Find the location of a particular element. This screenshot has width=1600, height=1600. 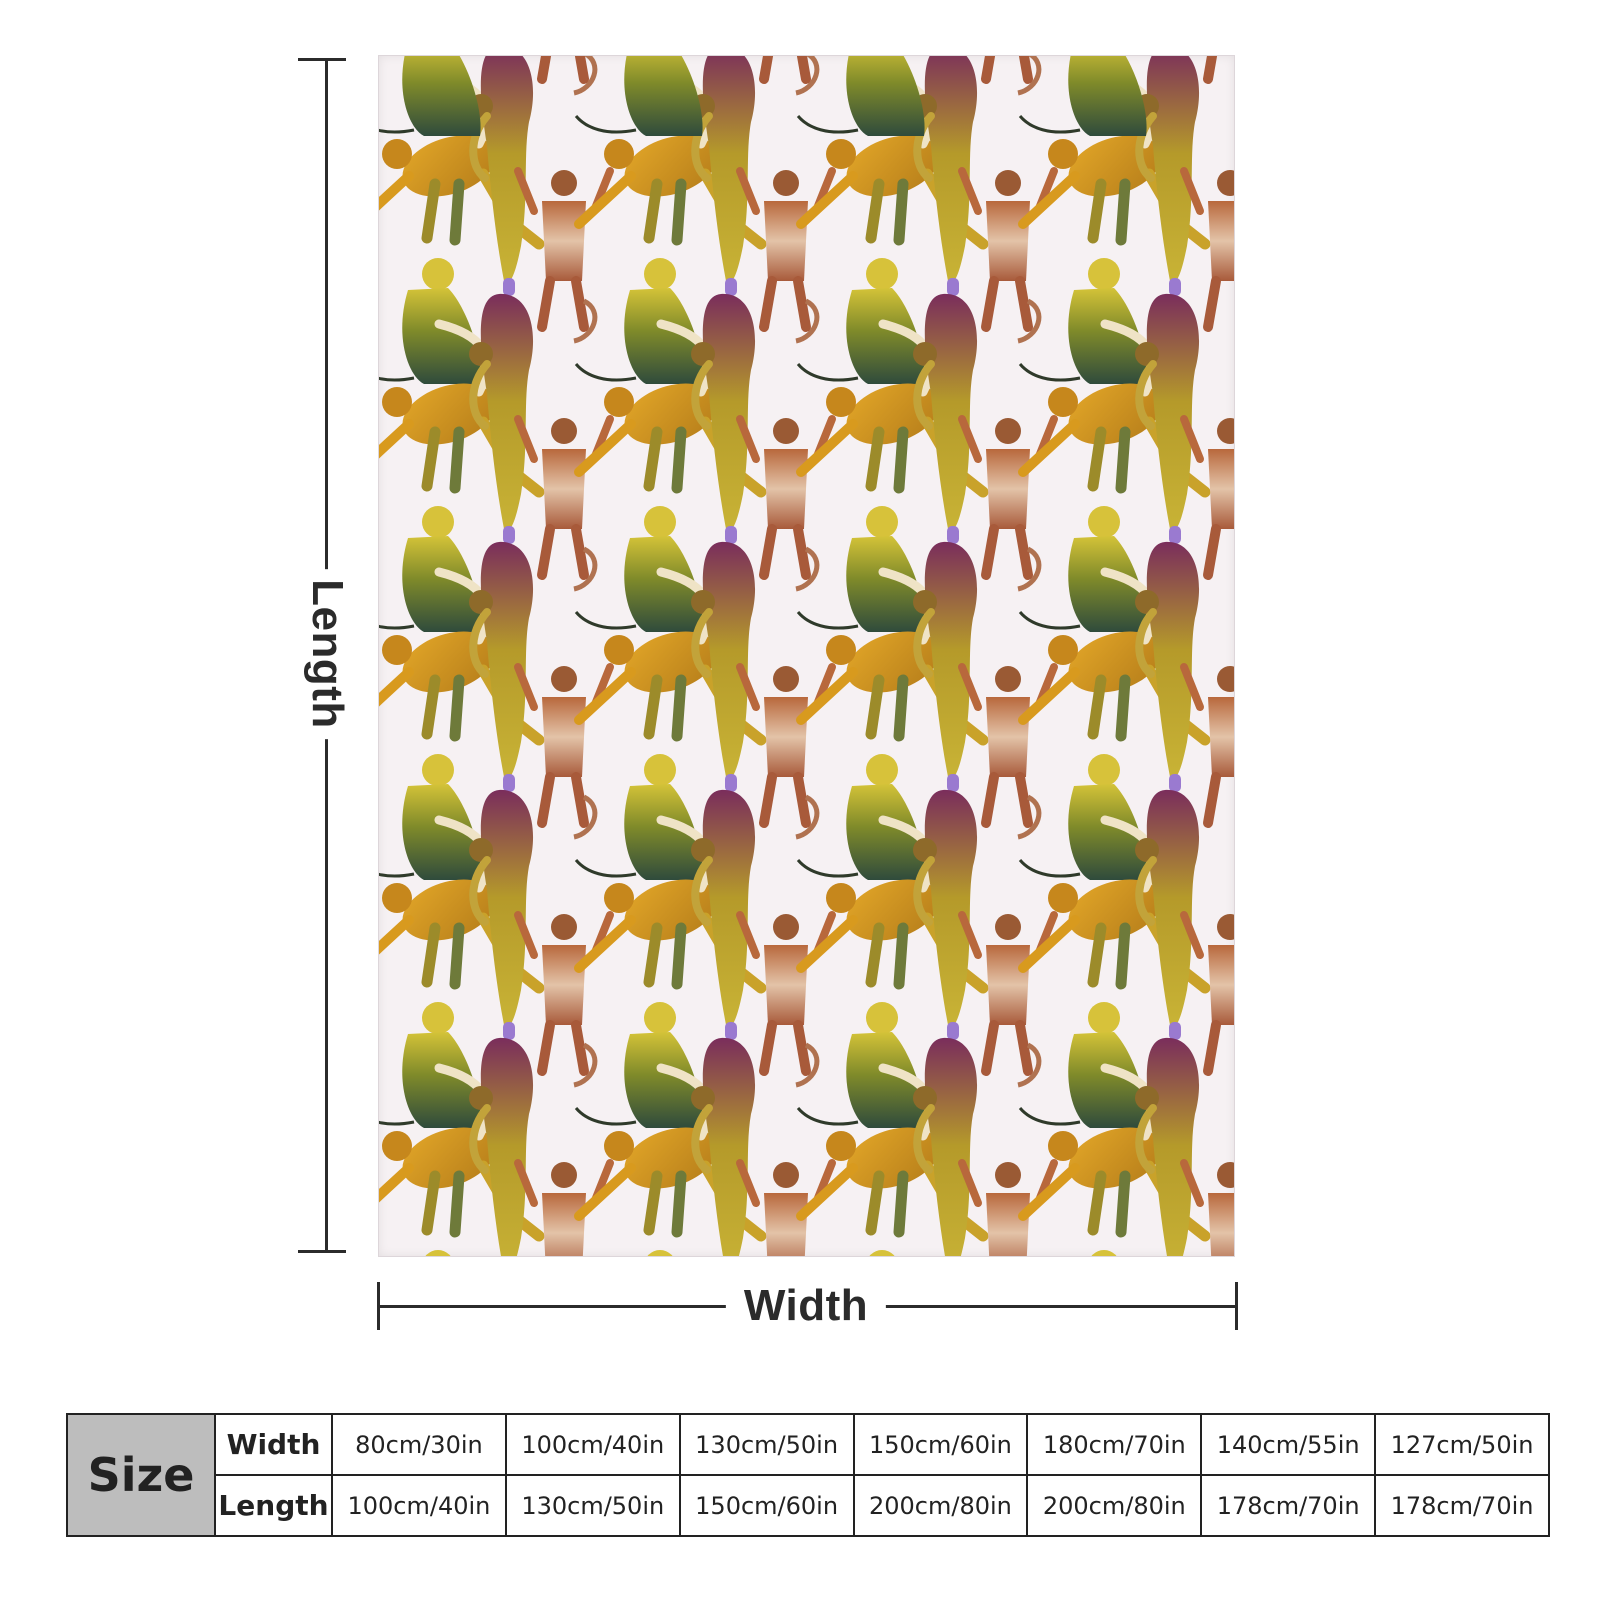

width-value: 130cm/50in is located at coordinates (766, 1444).